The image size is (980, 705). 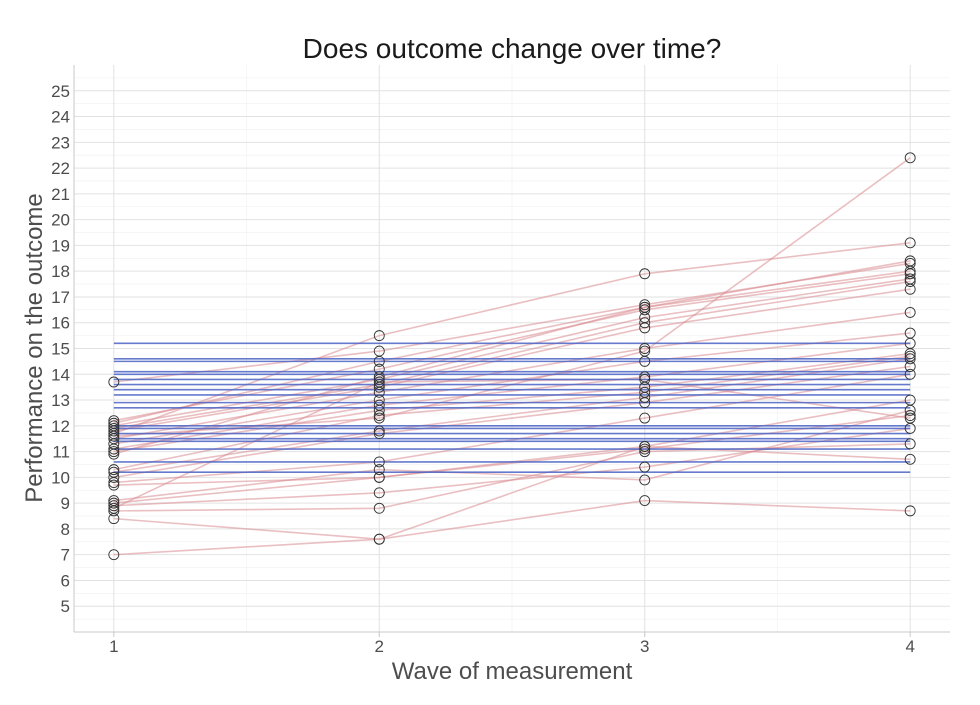 What do you see at coordinates (65, 555) in the screenshot?
I see `y-tick-label: 7` at bounding box center [65, 555].